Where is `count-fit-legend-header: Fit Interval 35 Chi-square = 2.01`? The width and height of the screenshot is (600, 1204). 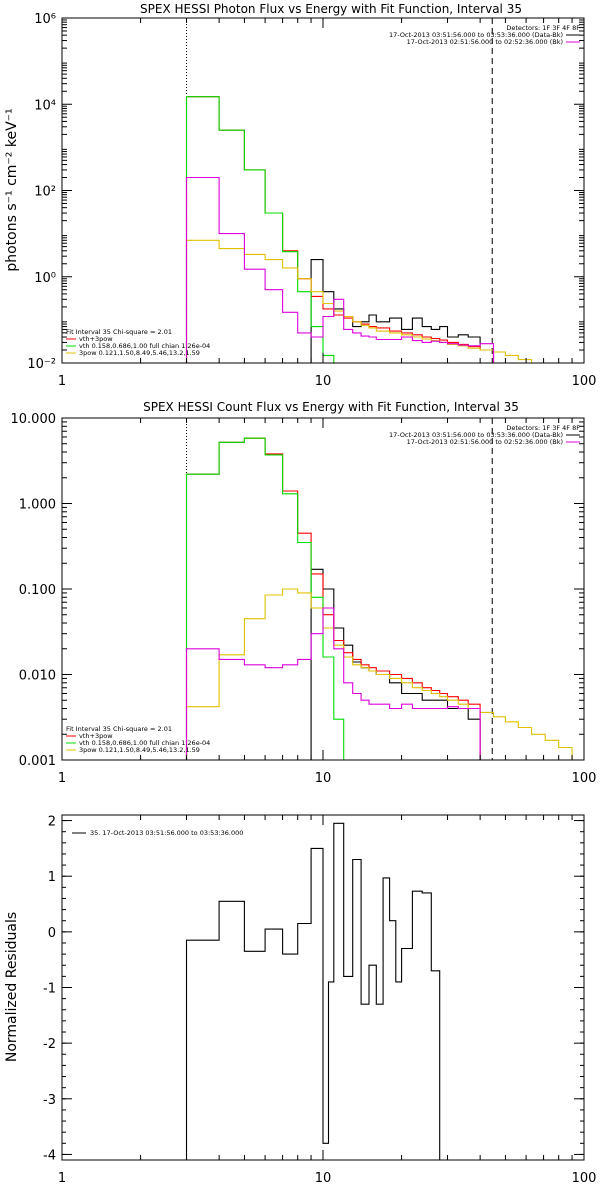
count-fit-legend-header: Fit Interval 35 Chi-square = 2.01 is located at coordinates (119, 729).